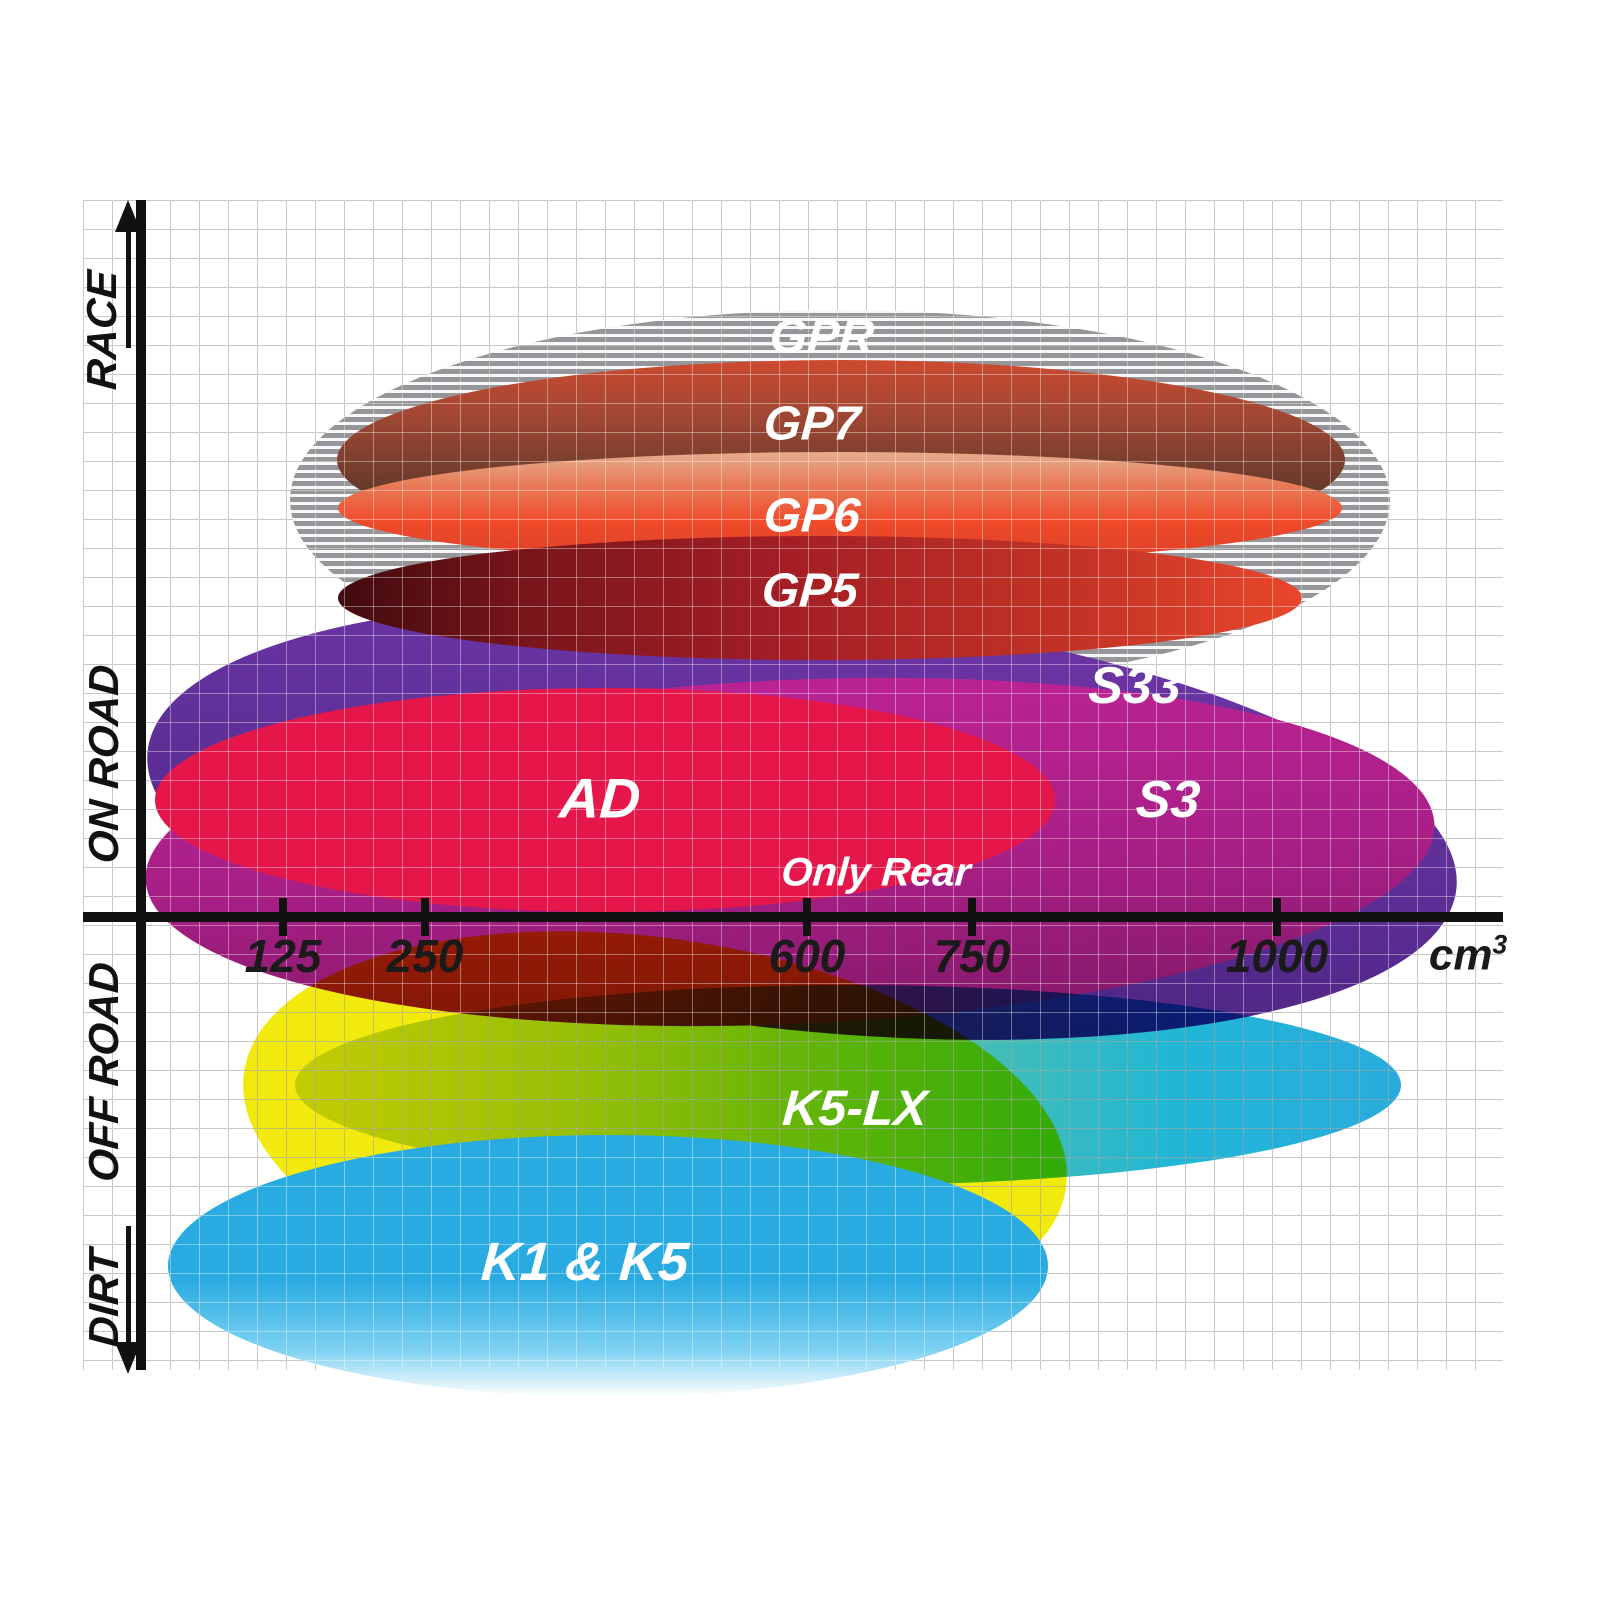 The height and width of the screenshot is (1600, 1600). Describe the element at coordinates (822, 337) in the screenshot. I see `label-gpr: GPR` at that location.